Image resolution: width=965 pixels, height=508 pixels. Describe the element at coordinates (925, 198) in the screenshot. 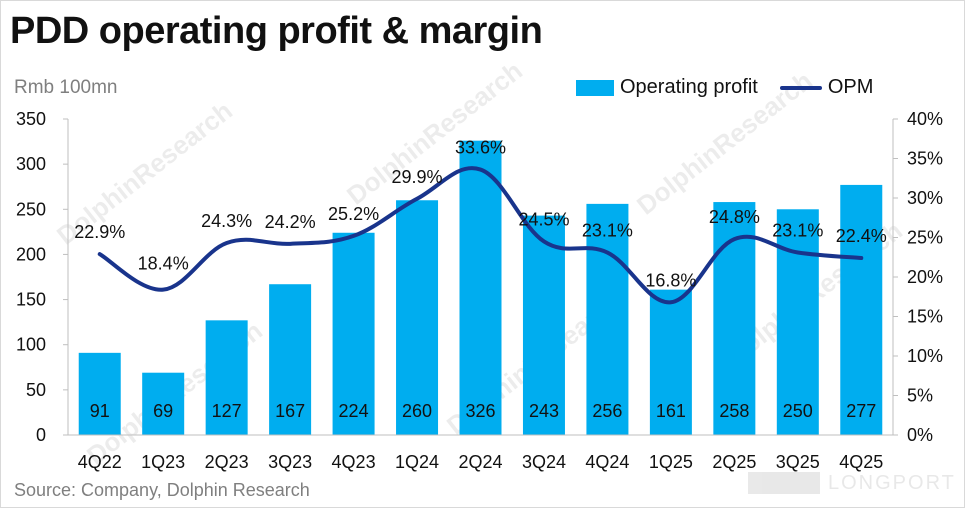

I see `y-right-tick-label: 30%` at that location.